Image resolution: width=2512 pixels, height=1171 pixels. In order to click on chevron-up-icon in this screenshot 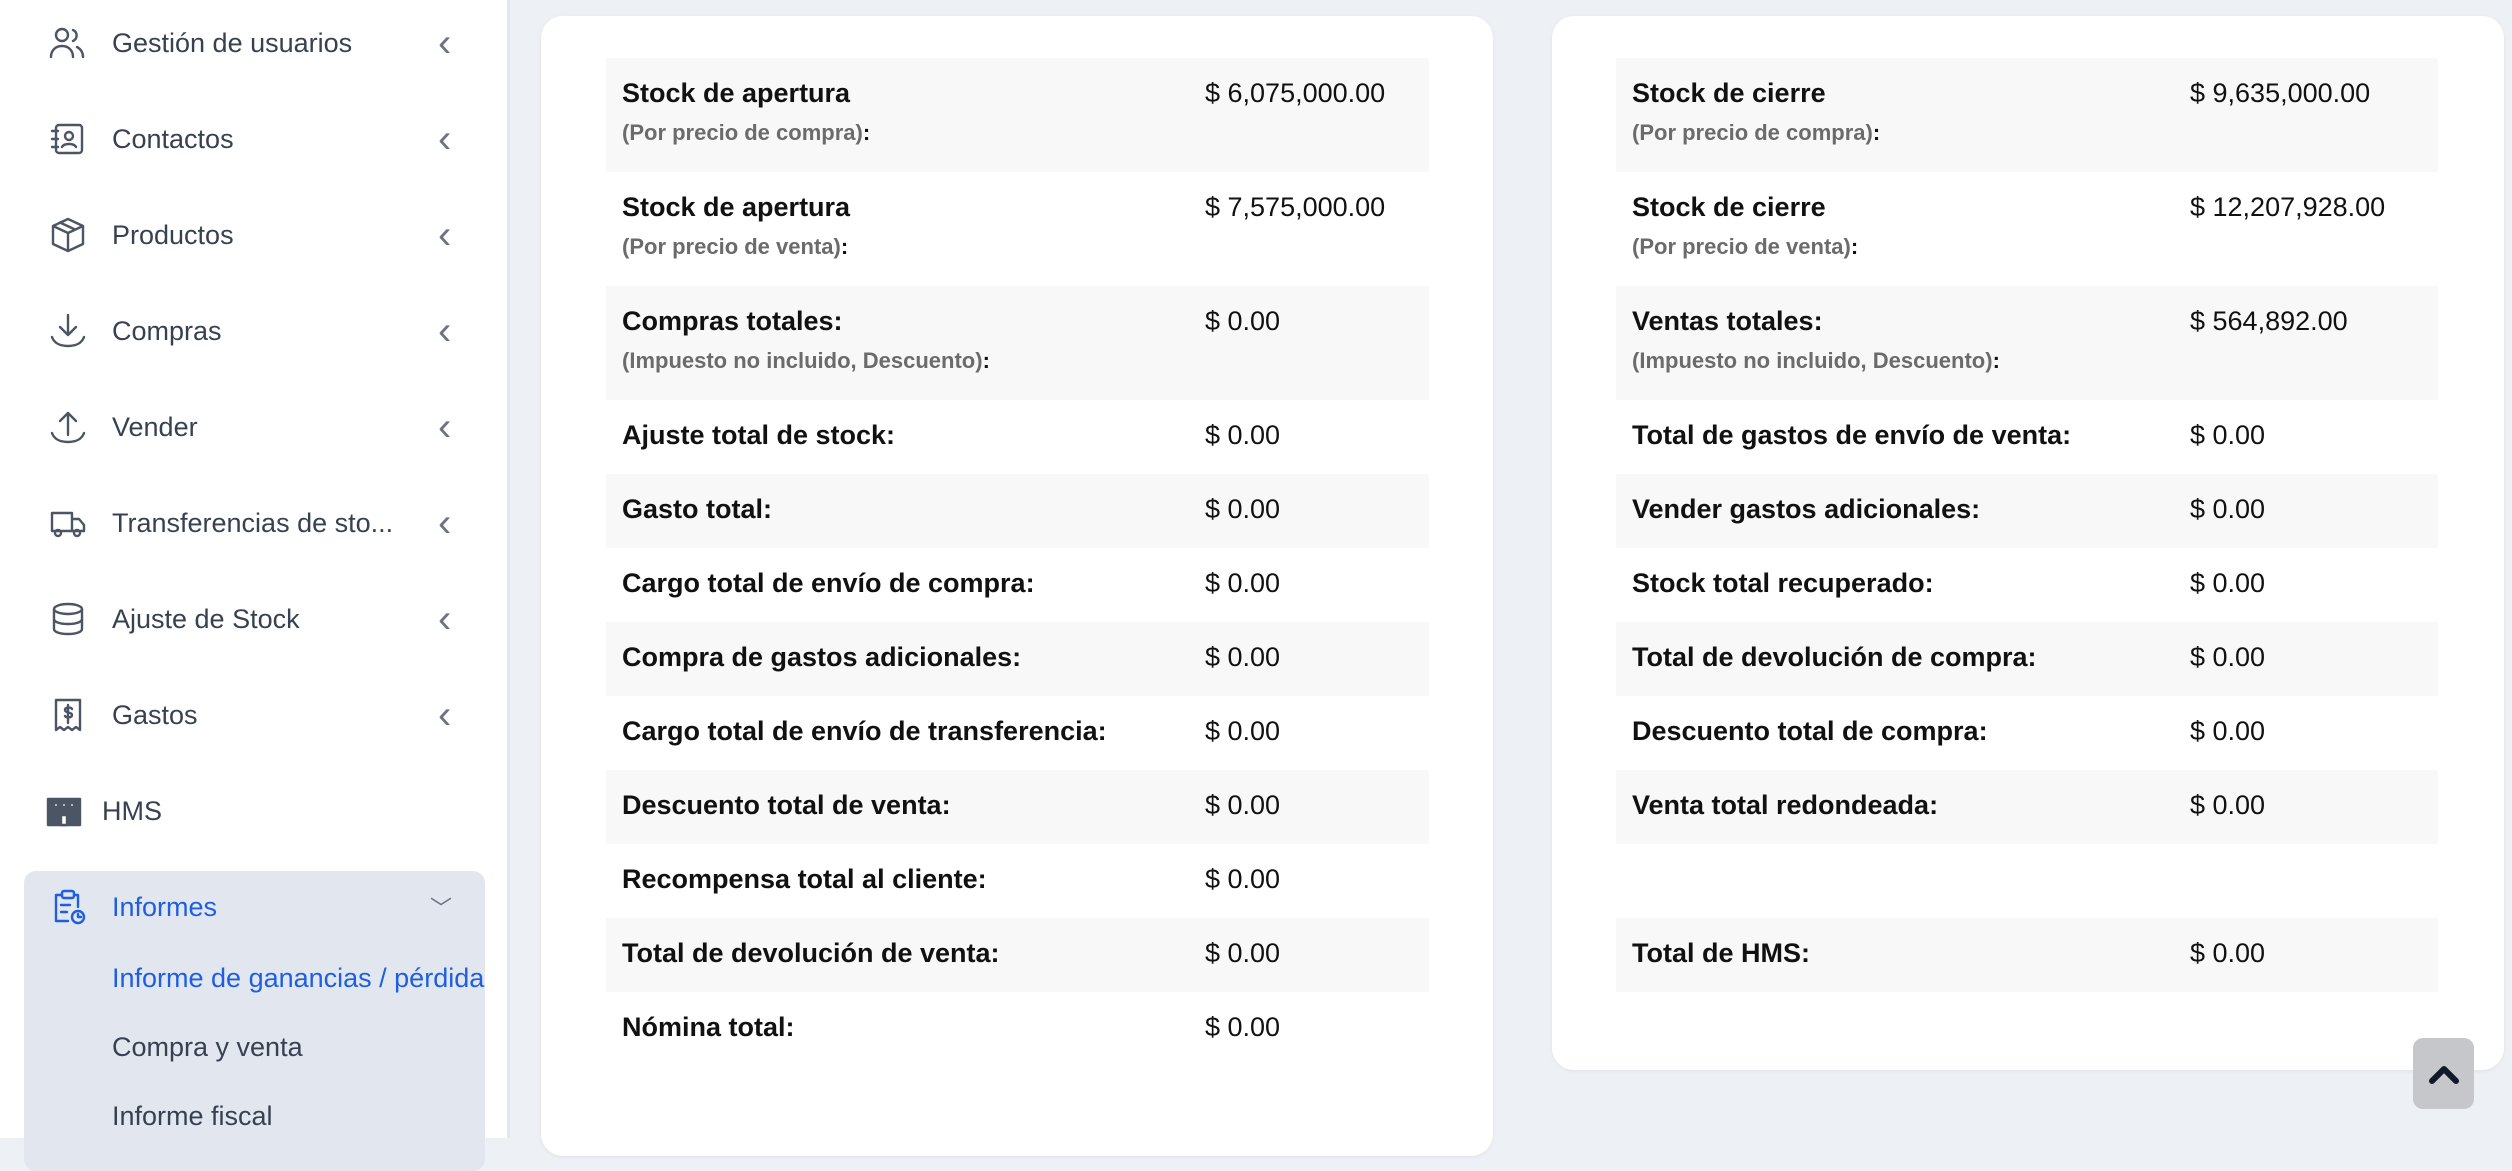, I will do `click(2443, 1074)`.